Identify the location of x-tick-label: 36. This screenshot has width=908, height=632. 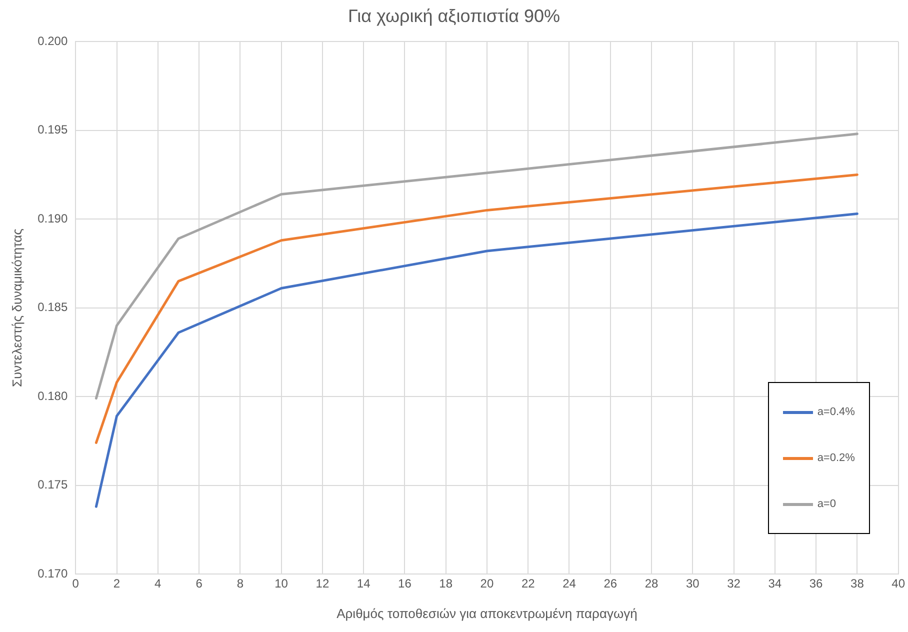
(816, 583).